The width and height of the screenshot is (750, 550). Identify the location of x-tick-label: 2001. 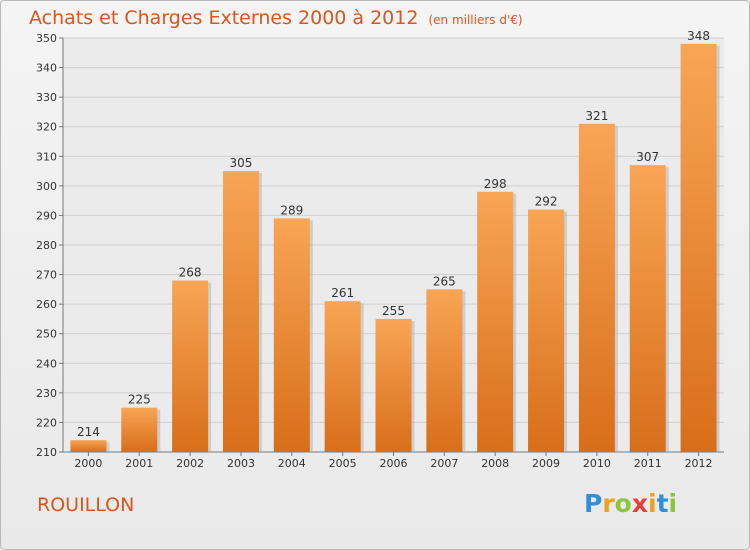
(139, 463).